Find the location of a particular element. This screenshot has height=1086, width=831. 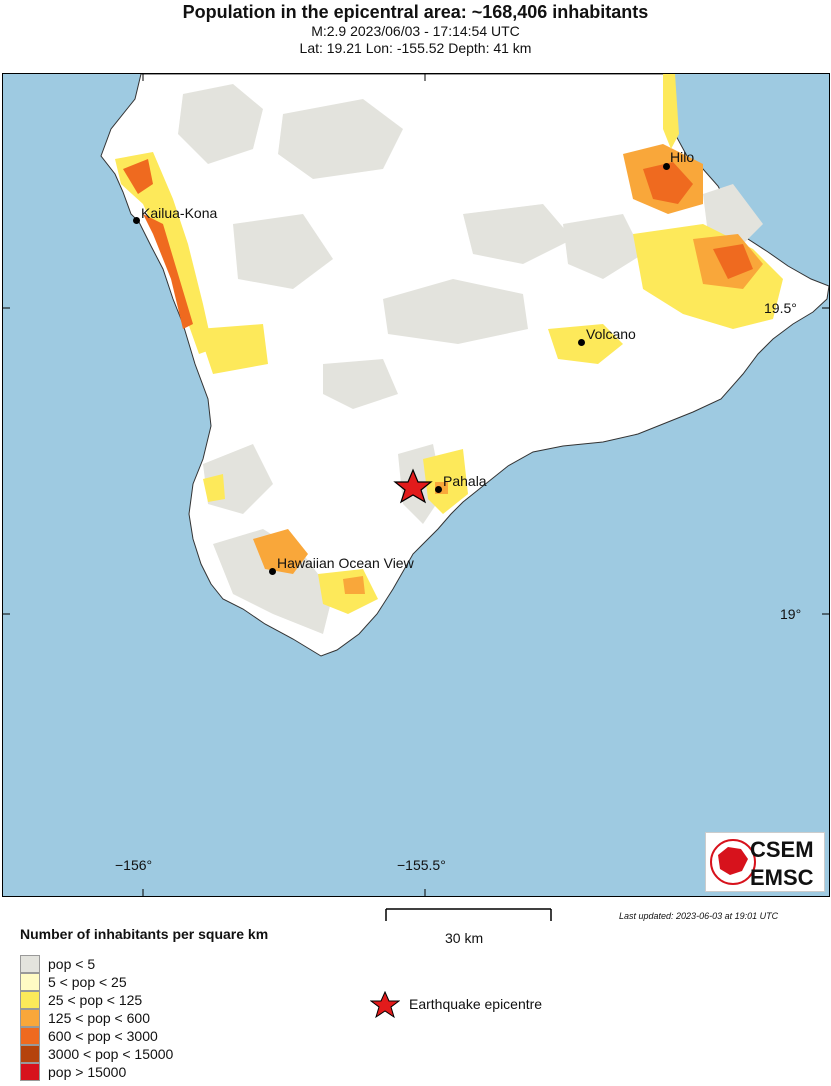

lat-tick-19-5: 19.5° is located at coordinates (780, 308).